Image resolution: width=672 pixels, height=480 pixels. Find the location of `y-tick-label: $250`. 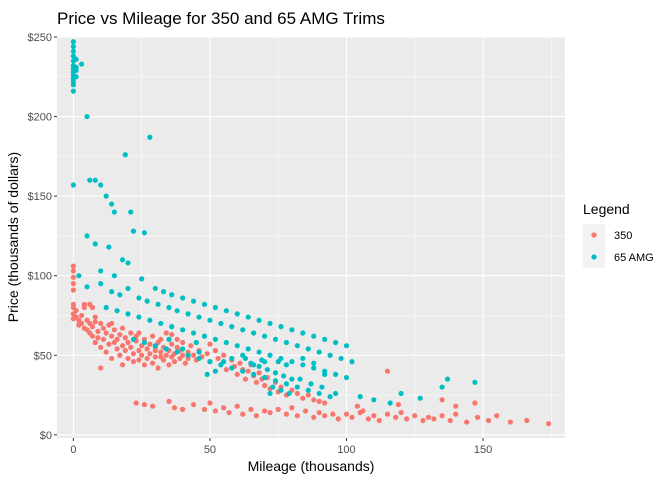

y-tick-label: $250 is located at coordinates (40, 38).